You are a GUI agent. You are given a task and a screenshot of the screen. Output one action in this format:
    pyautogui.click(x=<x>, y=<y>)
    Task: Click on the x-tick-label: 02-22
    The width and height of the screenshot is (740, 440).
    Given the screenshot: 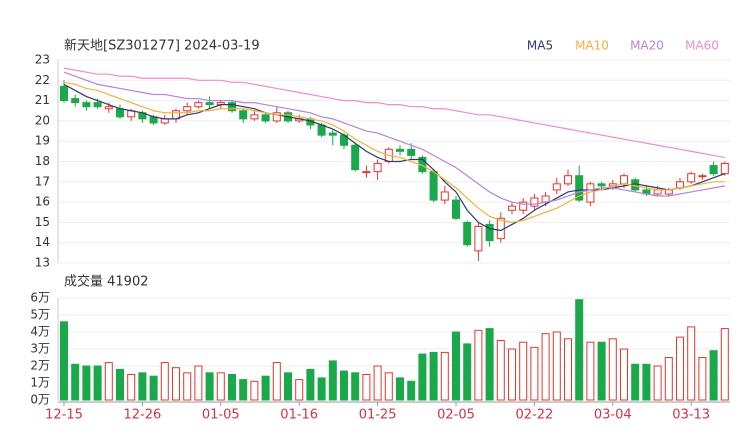 What is the action you would take?
    pyautogui.click(x=535, y=415)
    